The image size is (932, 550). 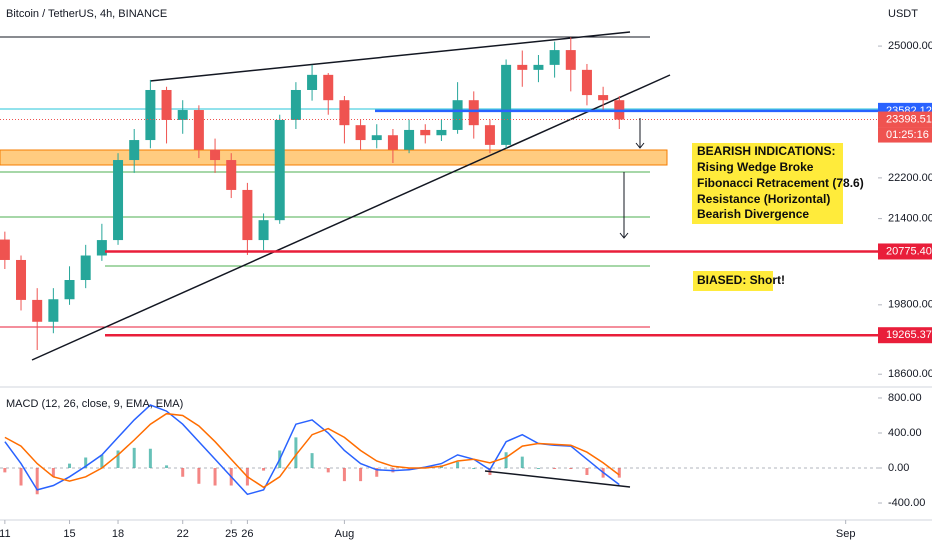 I want to click on x-tick-label: Aug, so click(x=345, y=534).